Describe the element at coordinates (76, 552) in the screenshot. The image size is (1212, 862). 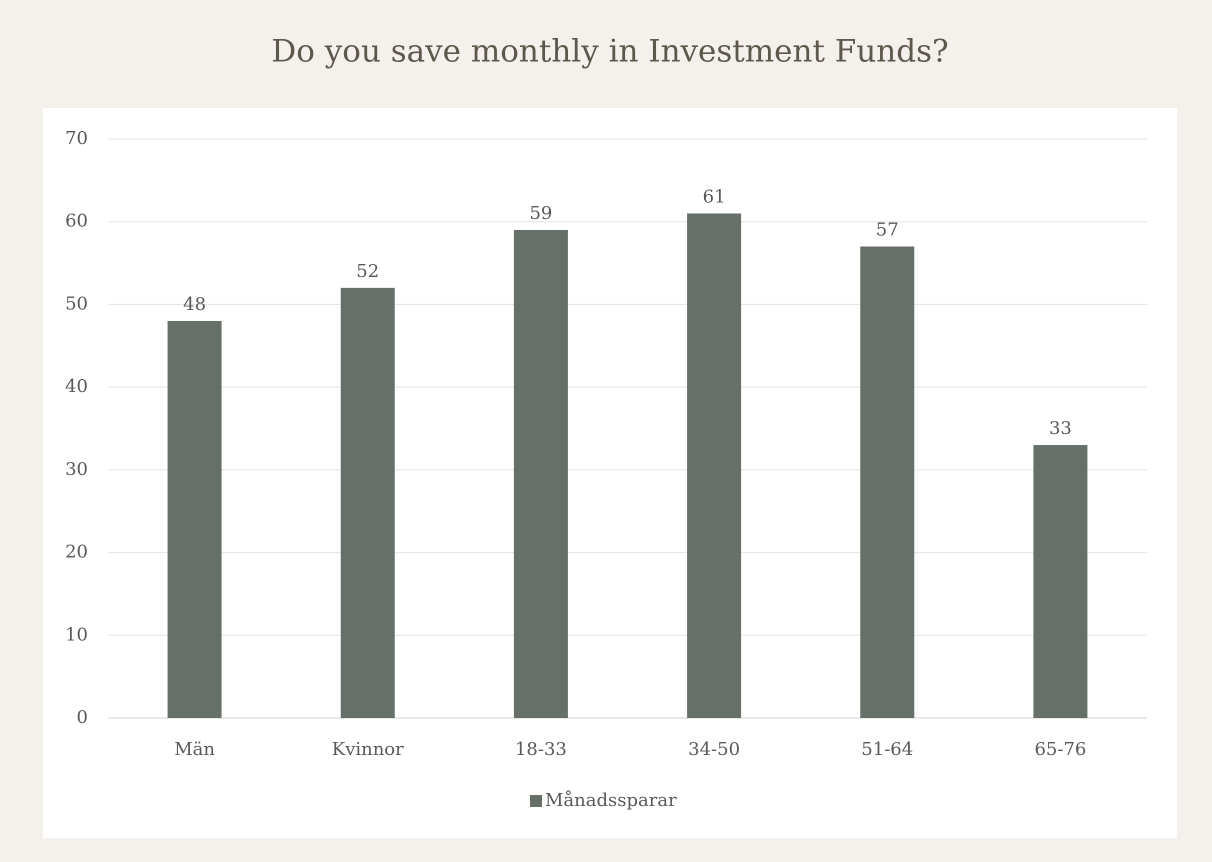
I see `y-tick-label: 20` at that location.